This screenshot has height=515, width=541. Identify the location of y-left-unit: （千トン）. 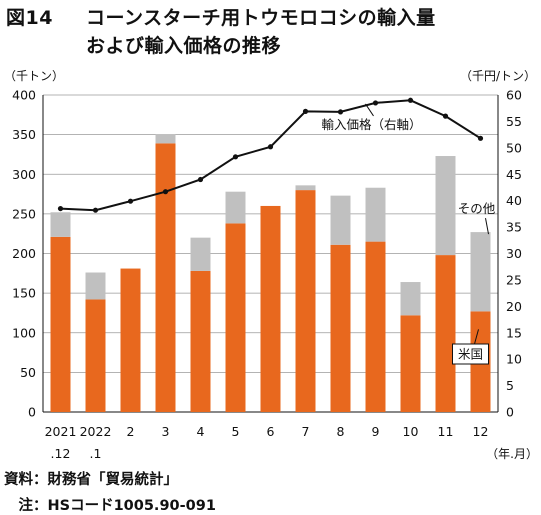
(34, 76).